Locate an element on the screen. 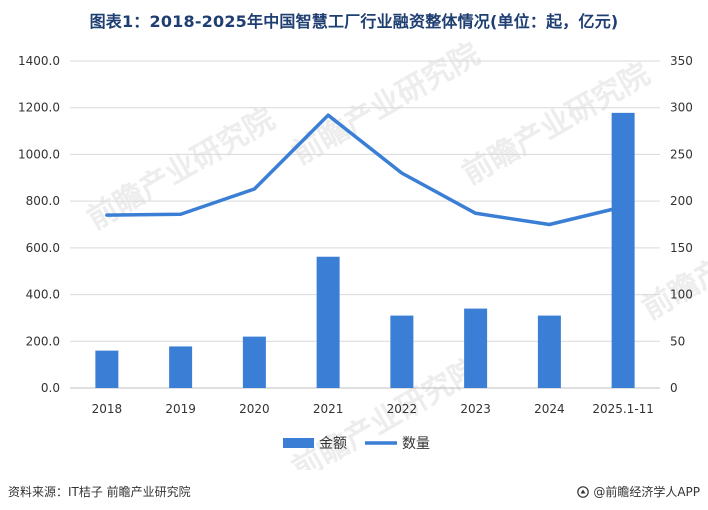 The height and width of the screenshot is (510, 708). brand-label: @前瞻经济学人APP is located at coordinates (646, 492).